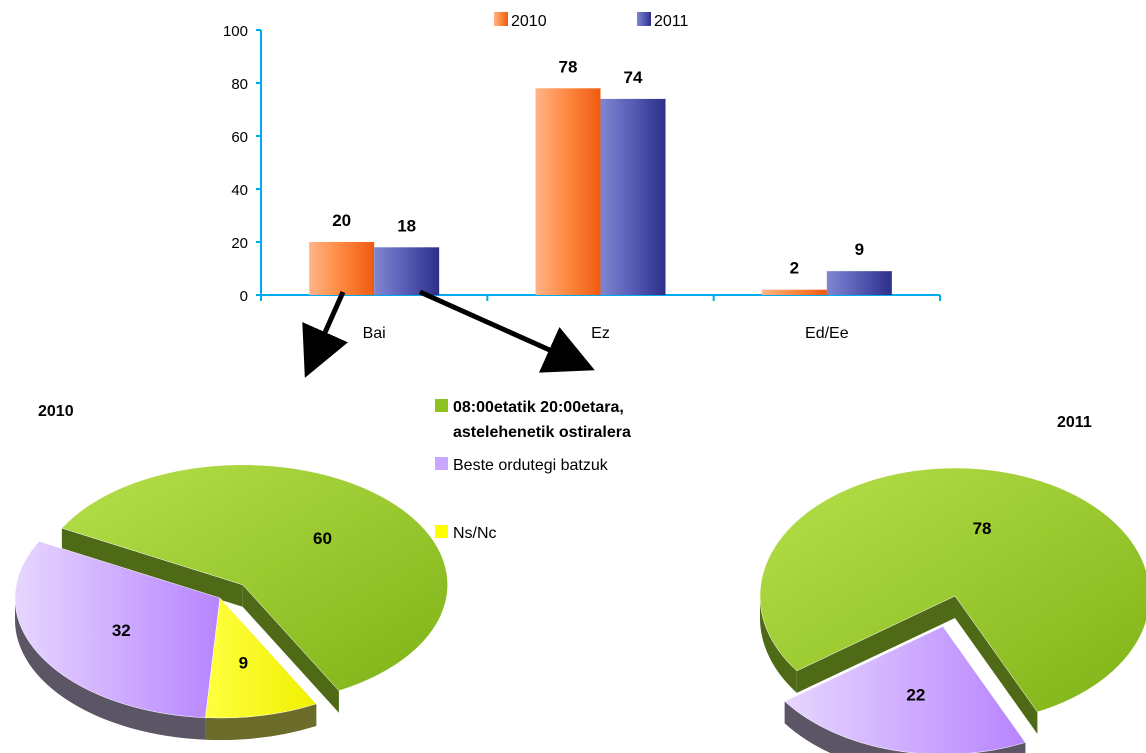  I want to click on bar-2011-Bai, so click(407, 271).